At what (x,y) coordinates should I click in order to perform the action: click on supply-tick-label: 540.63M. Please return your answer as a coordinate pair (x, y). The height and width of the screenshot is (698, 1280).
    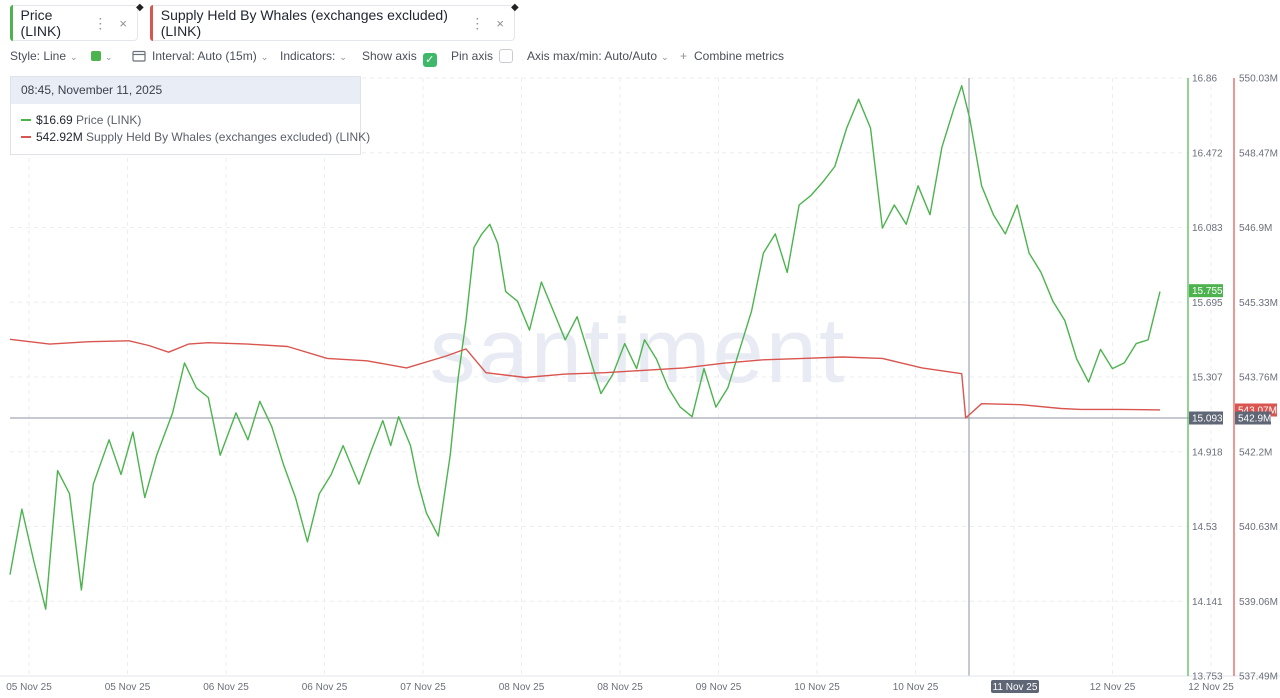
    Looking at the image, I should click on (1258, 527).